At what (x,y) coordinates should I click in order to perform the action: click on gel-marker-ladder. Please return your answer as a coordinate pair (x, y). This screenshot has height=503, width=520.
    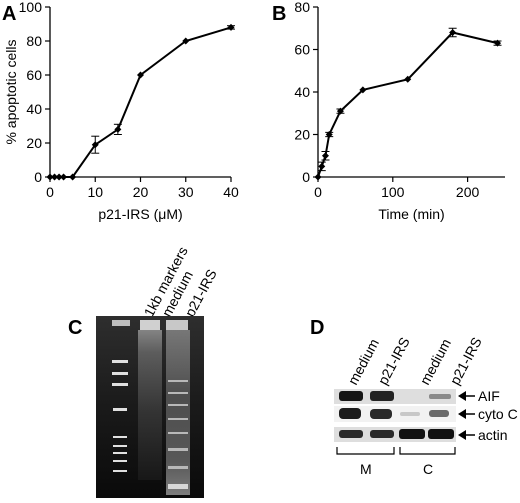
    Looking at the image, I should click on (120, 416).